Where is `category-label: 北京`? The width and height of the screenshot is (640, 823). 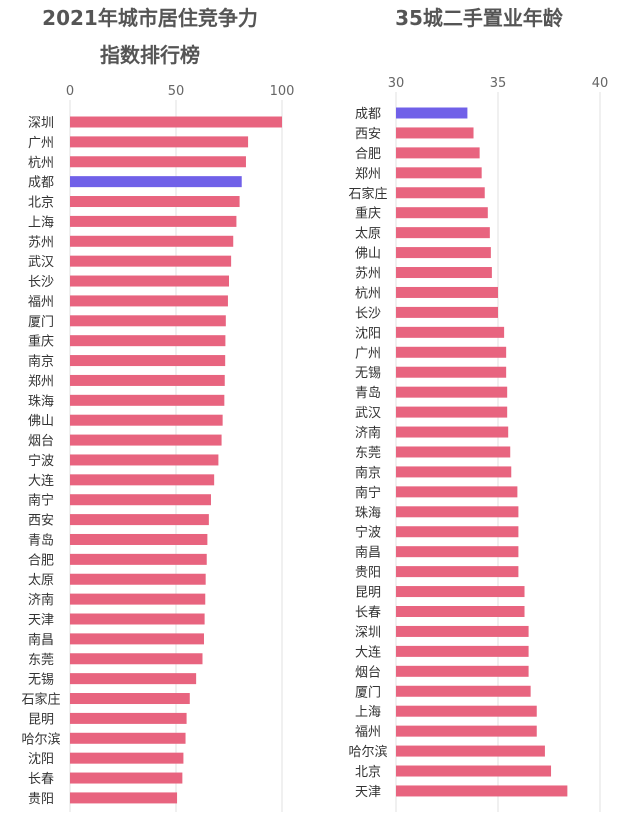
category-label: 北京 is located at coordinates (368, 772).